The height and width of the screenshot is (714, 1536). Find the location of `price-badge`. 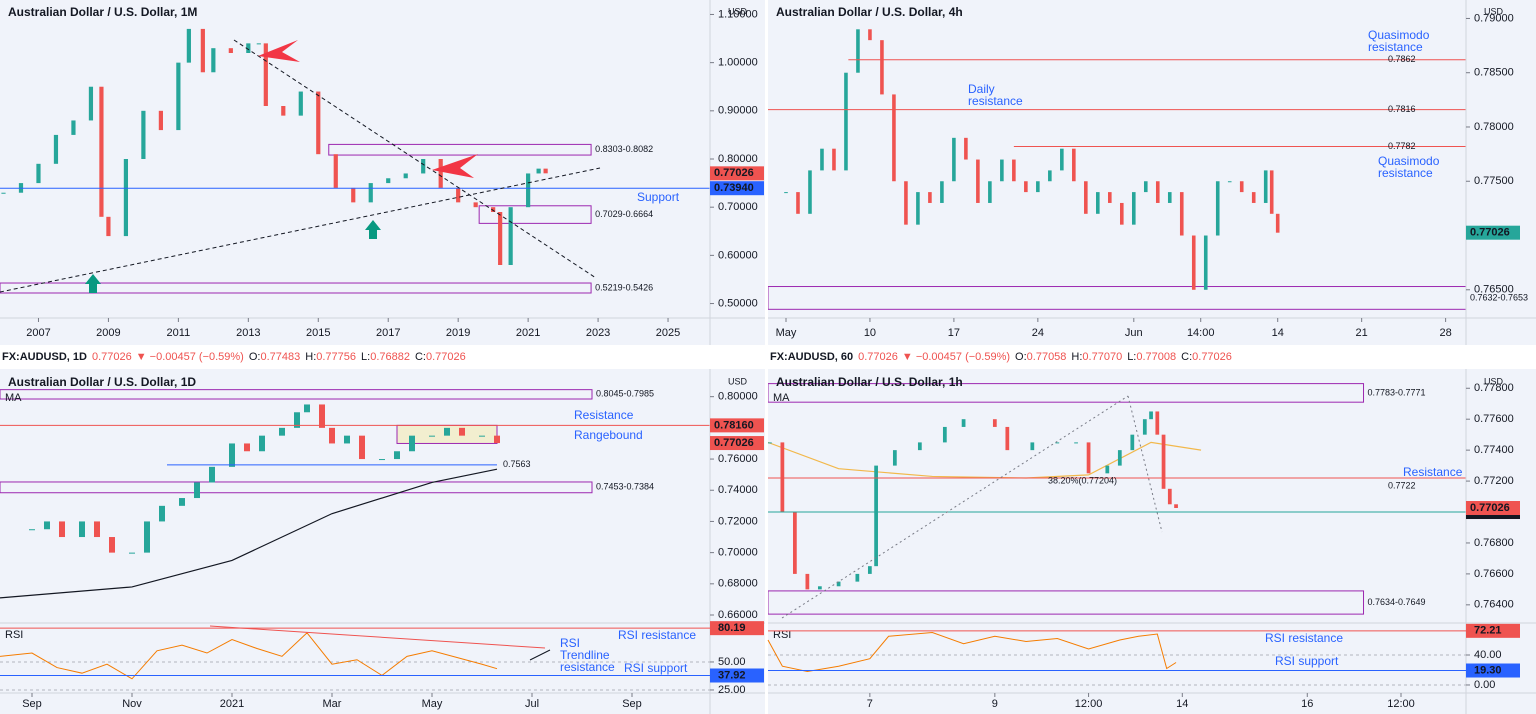

price-badge is located at coordinates (737, 188).